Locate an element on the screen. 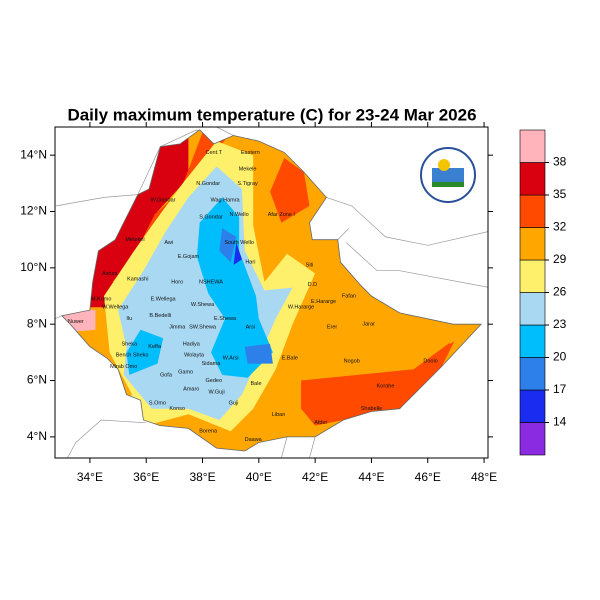 The width and height of the screenshot is (600, 600). region-label: Gamo is located at coordinates (185, 373).